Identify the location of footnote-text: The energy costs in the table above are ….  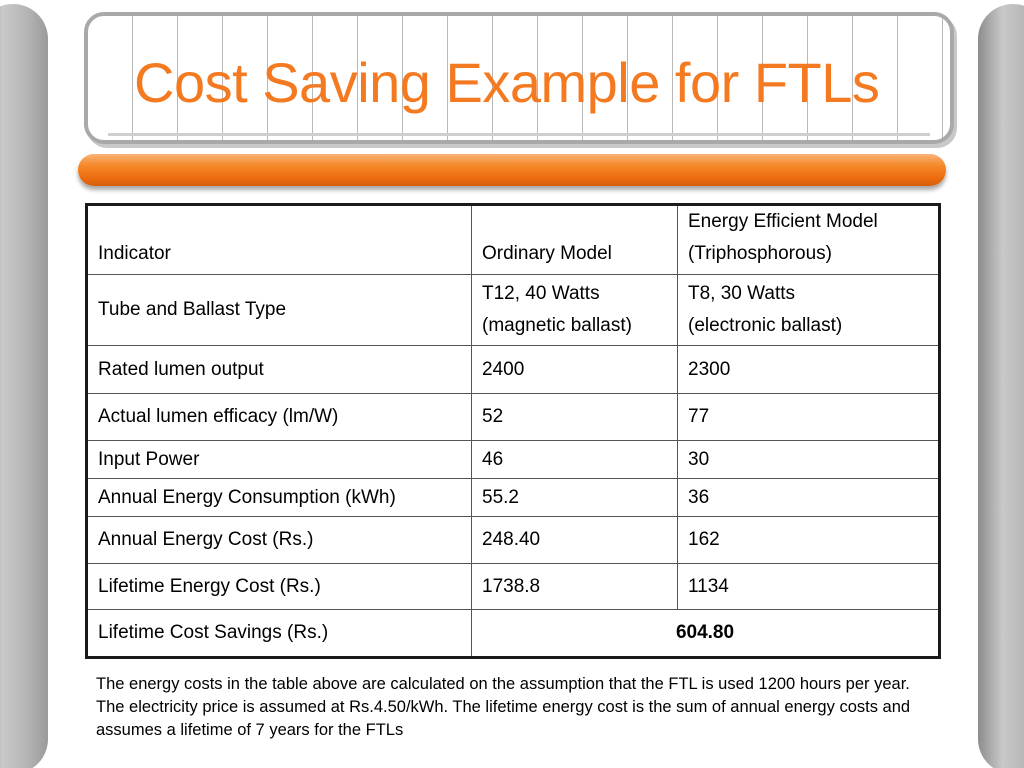
(503, 707).